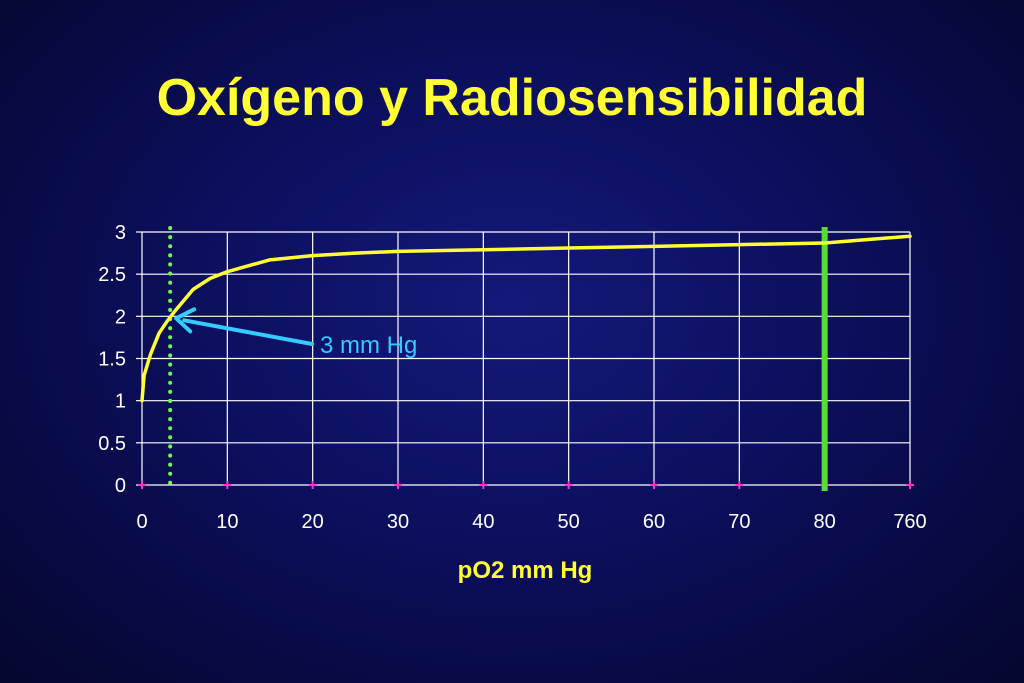 Image resolution: width=1024 pixels, height=683 pixels. I want to click on annotation-arrowhead, so click(185, 320).